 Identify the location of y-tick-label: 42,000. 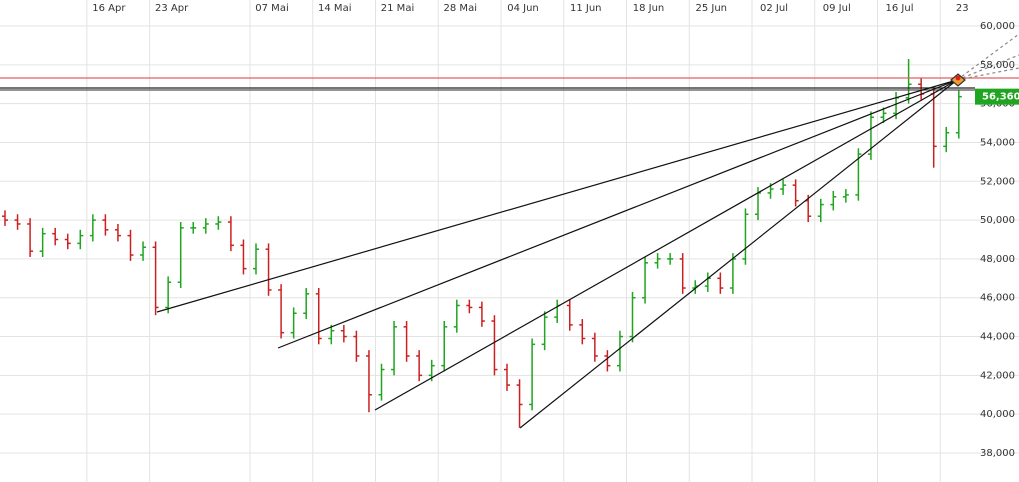
(997, 375).